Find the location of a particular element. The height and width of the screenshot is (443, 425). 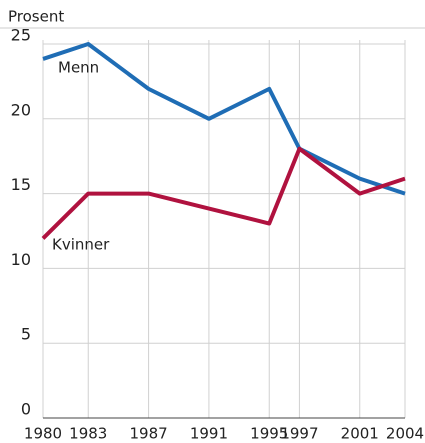

series-label: Menn is located at coordinates (78, 68).